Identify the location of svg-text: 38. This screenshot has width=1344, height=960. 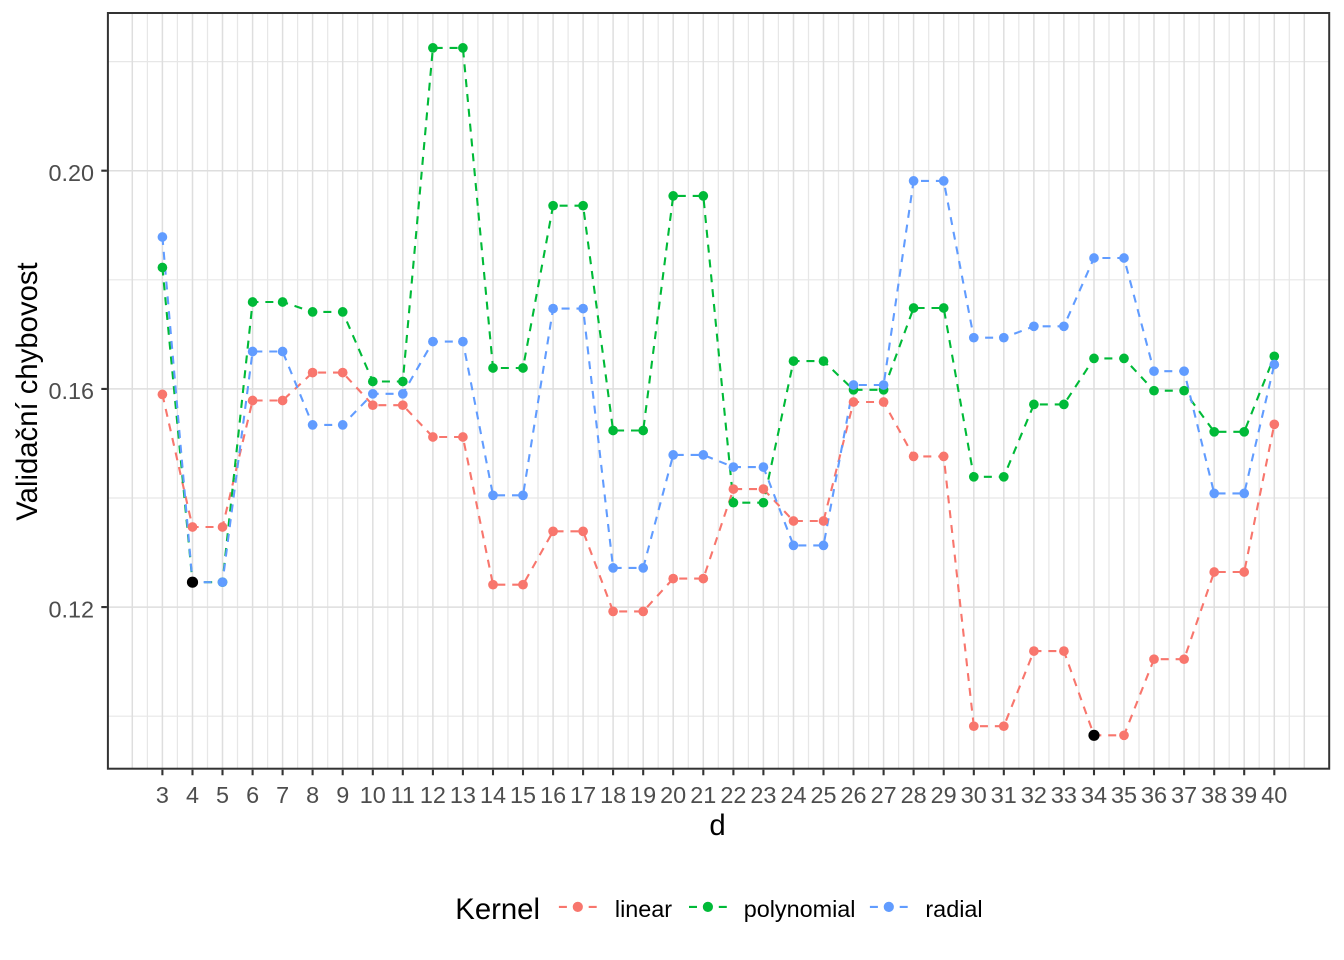
(1214, 795).